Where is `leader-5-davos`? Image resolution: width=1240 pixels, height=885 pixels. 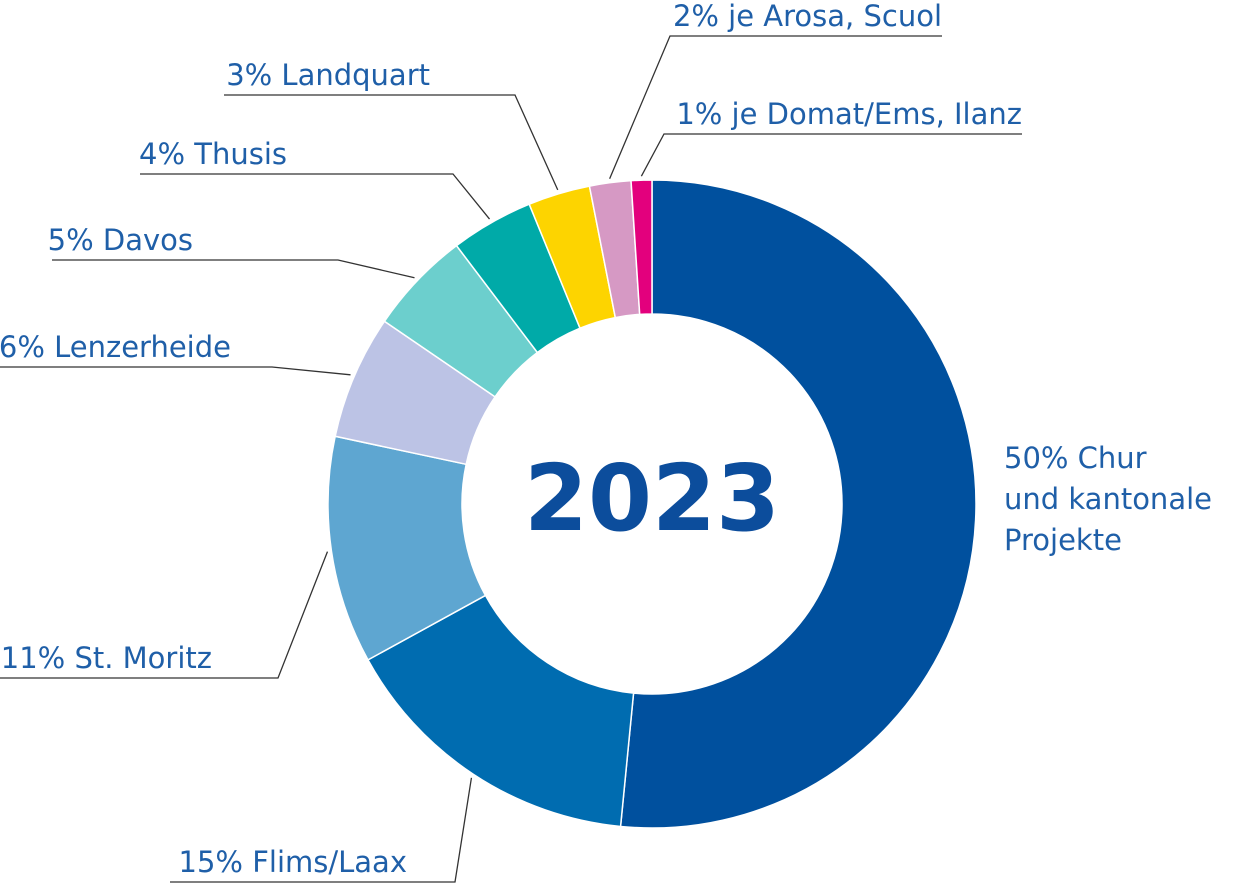
leader-5-davos is located at coordinates (233, 269).